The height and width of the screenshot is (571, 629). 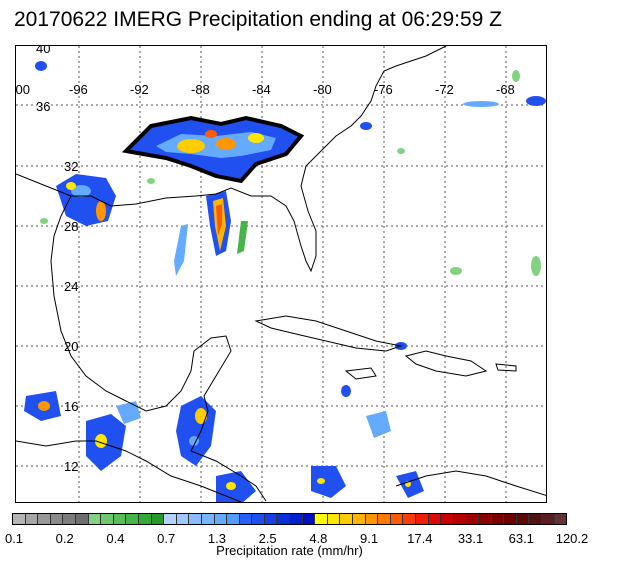 I want to click on lon-label-76: -76, so click(x=383, y=89).